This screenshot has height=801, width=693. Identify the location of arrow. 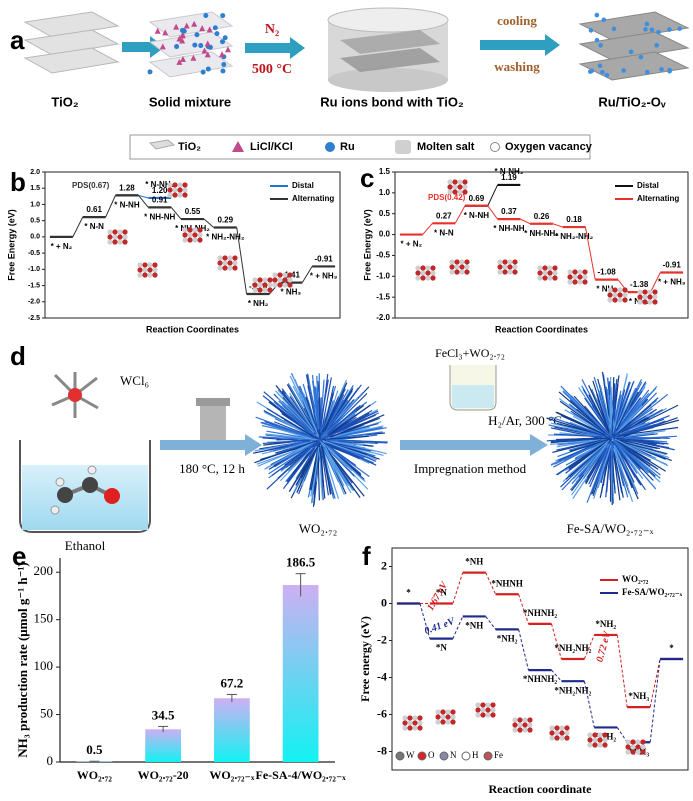
(474, 445).